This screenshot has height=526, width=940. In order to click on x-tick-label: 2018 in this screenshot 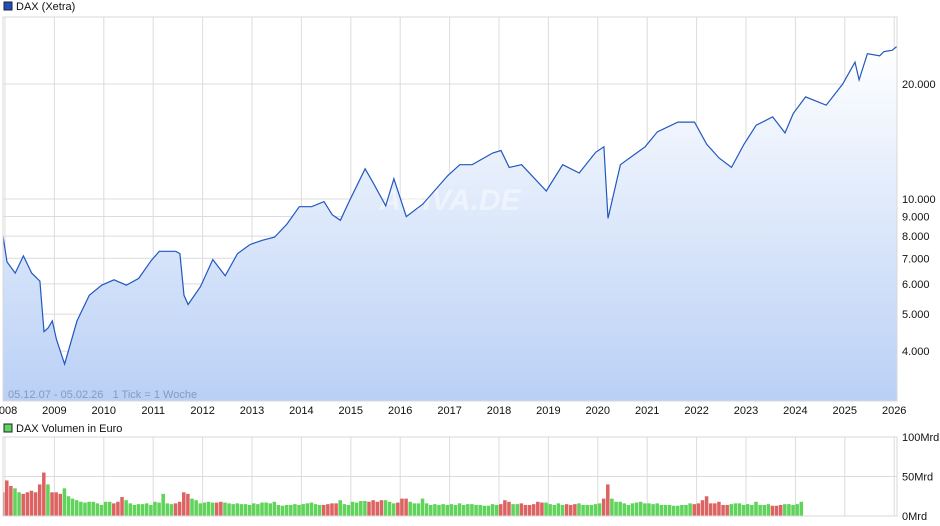, I will do `click(499, 411)`.